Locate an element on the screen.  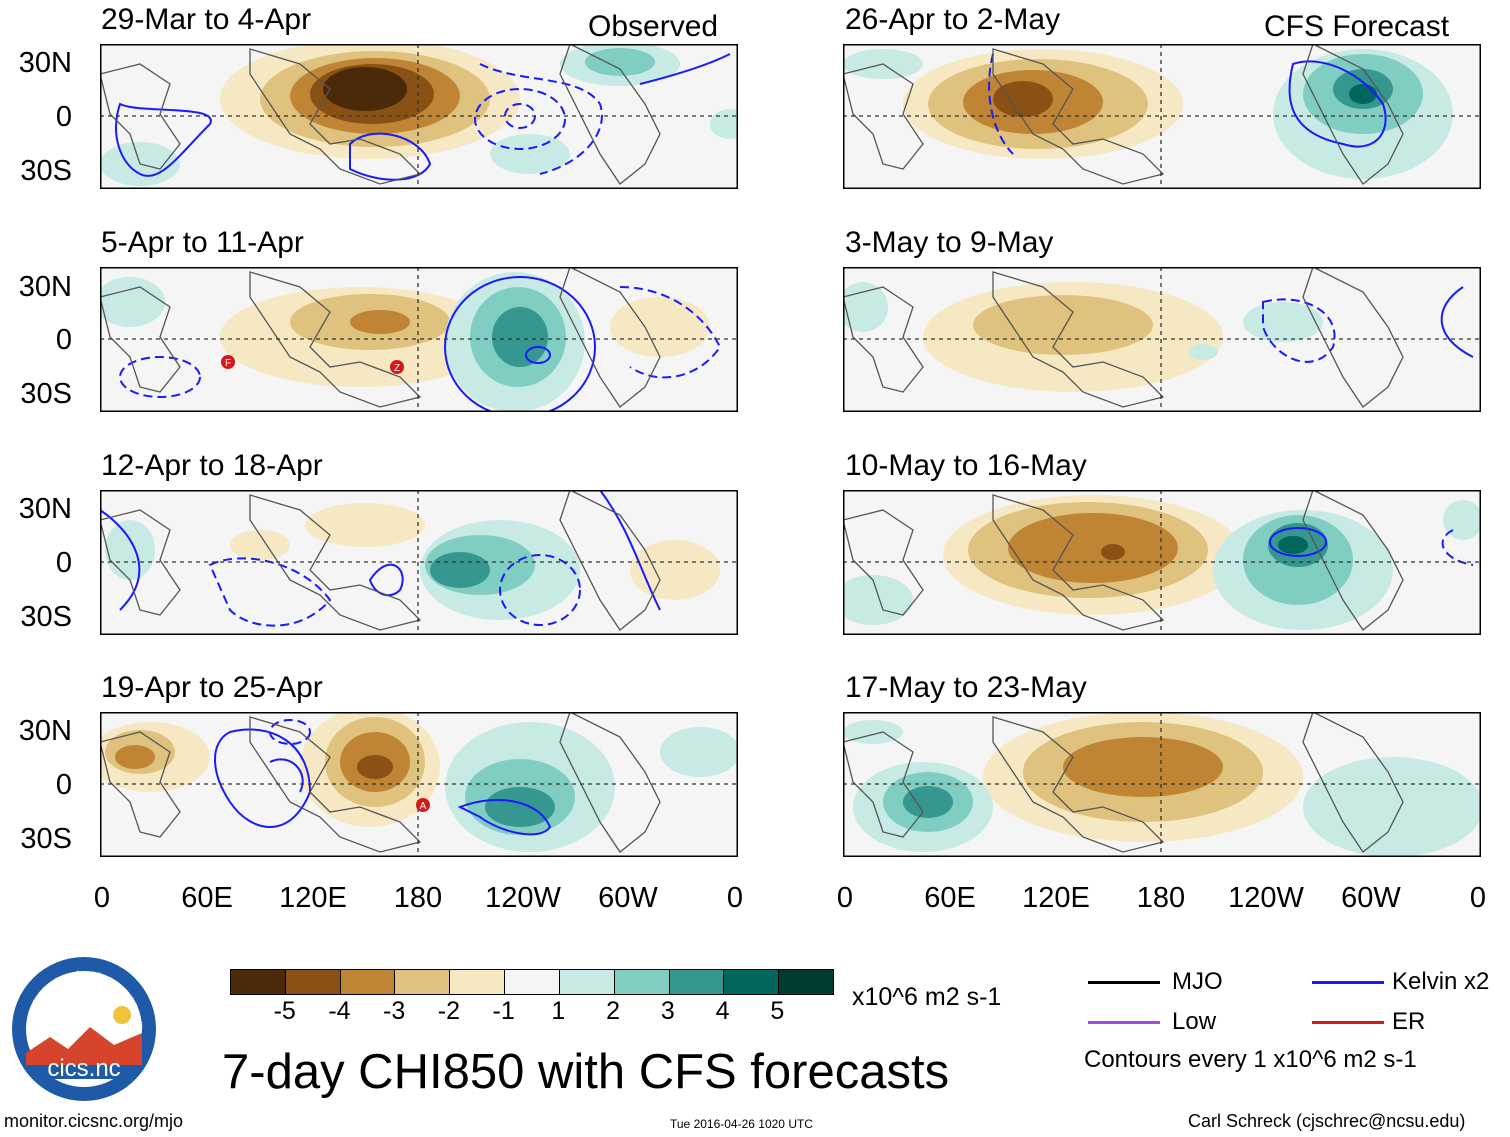
panel-title-fc-3: 10-May to 16-May is located at coordinates (966, 465).